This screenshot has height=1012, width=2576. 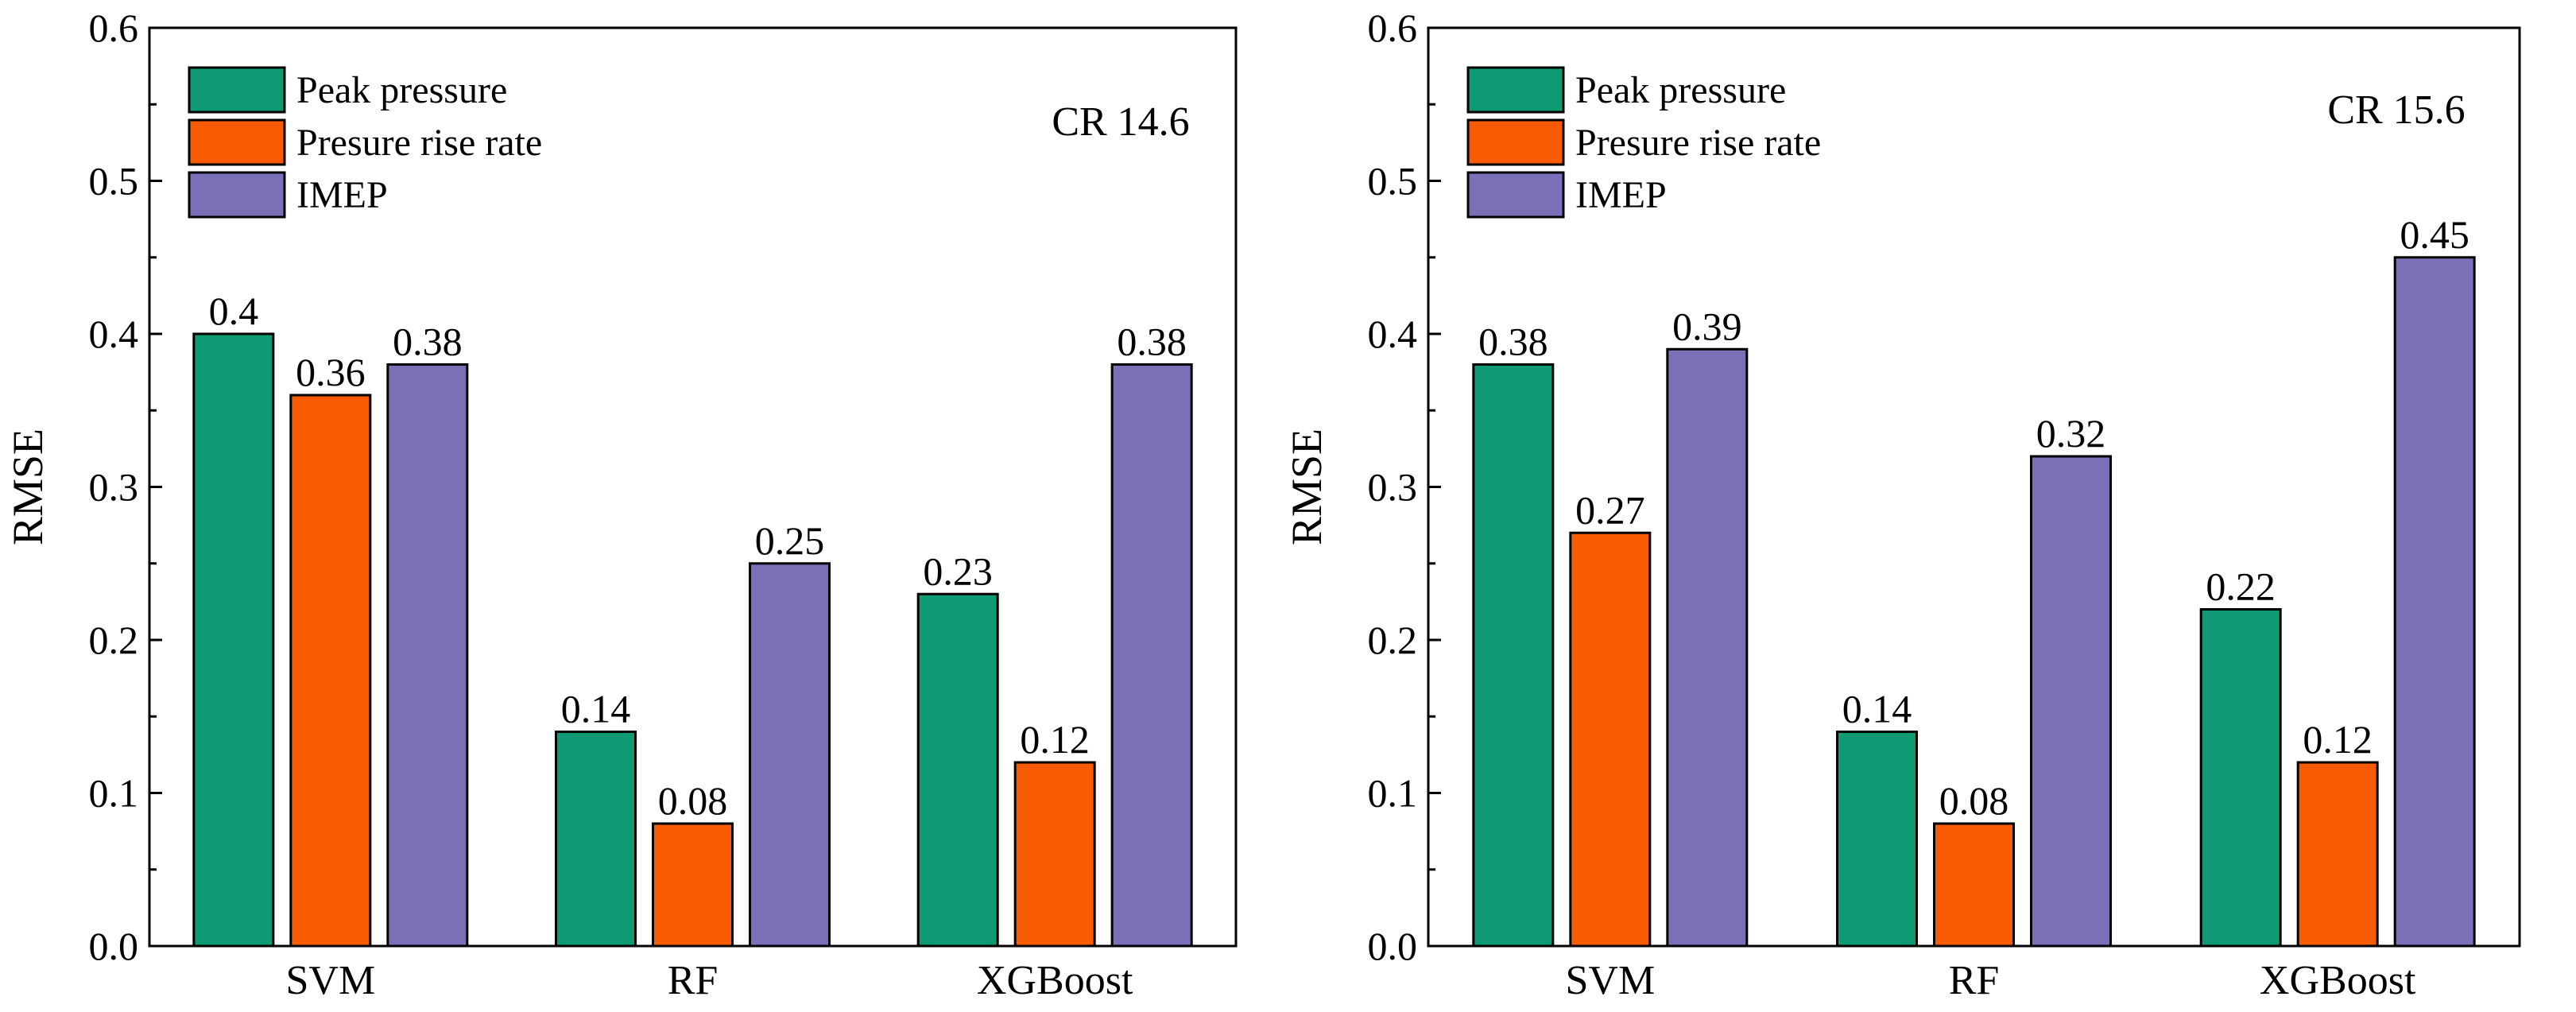 I want to click on chart-annotation: CR 15.6, so click(x=2396, y=110).